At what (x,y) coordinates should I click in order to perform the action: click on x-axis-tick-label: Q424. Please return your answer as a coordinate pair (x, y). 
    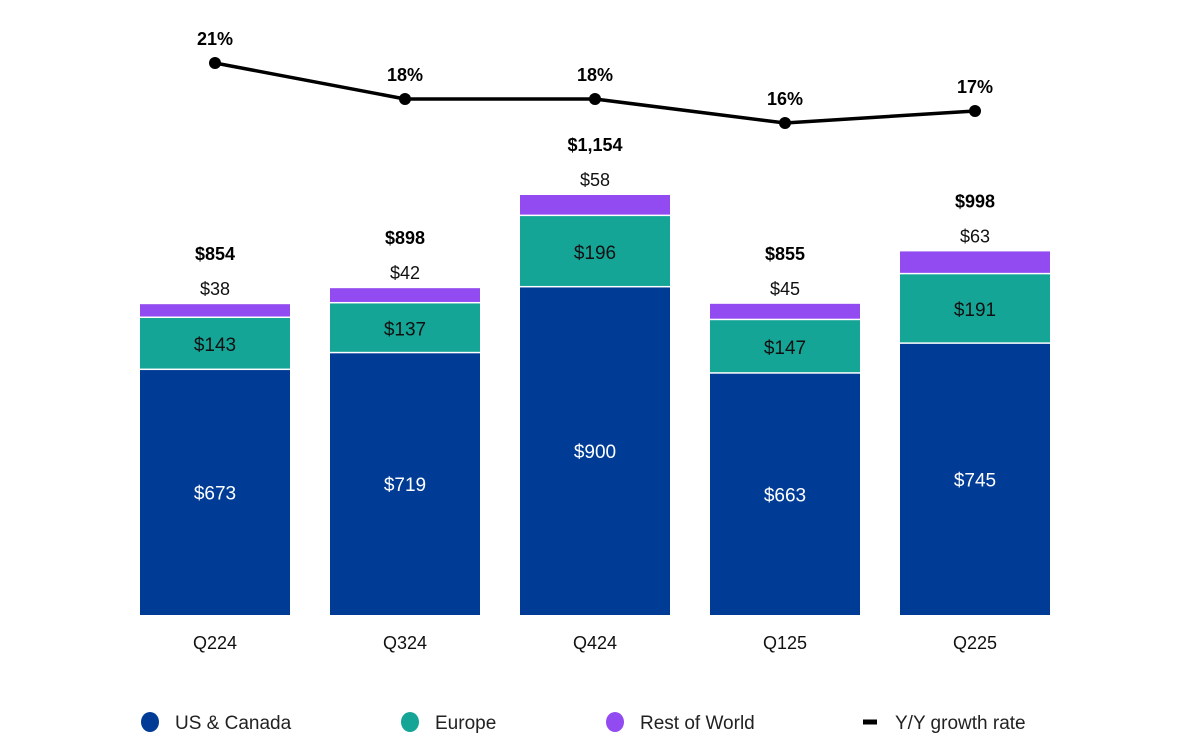
    Looking at the image, I should click on (595, 643).